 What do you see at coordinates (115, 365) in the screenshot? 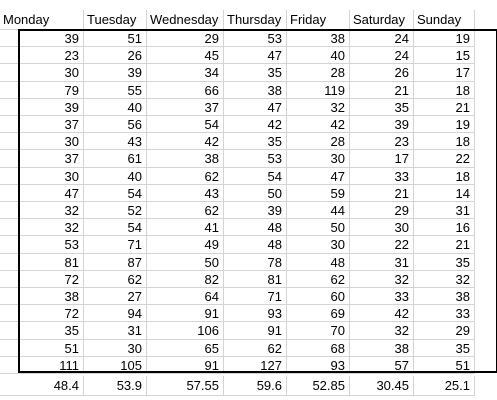
I see `data-cell: 105` at bounding box center [115, 365].